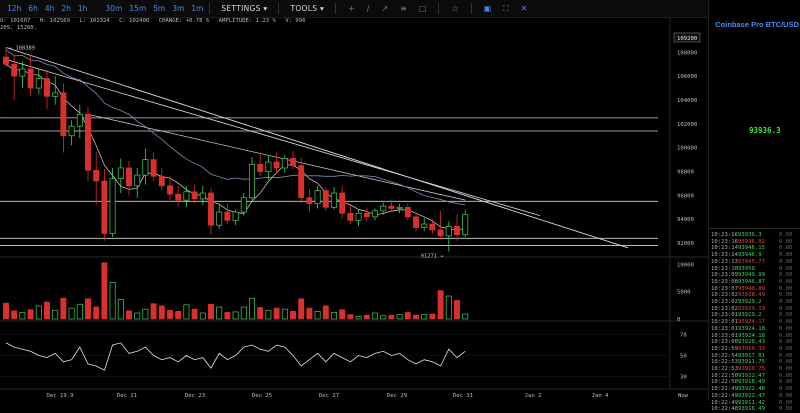  I want to click on x-tick-label: Dec 23, so click(195, 396).